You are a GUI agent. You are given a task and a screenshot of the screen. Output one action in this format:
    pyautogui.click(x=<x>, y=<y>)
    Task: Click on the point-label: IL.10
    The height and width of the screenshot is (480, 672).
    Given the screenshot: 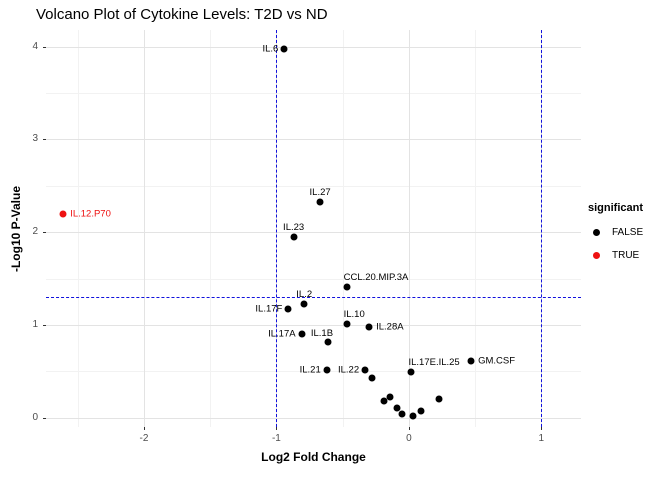 What is the action you would take?
    pyautogui.click(x=354, y=315)
    